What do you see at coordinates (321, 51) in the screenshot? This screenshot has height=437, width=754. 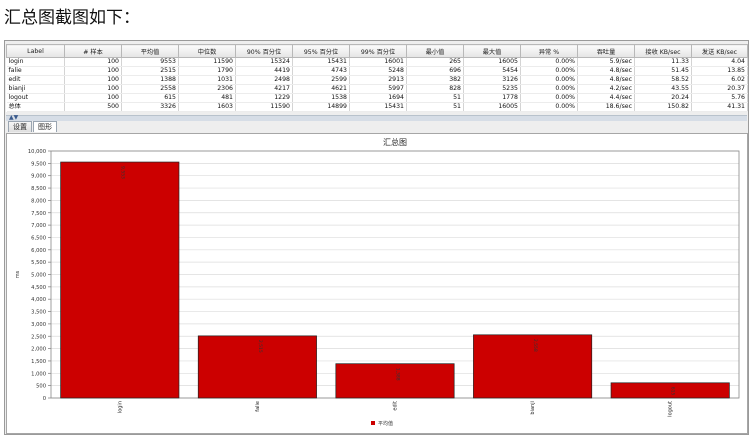 I see `column-header: 95% 百分位` at bounding box center [321, 51].